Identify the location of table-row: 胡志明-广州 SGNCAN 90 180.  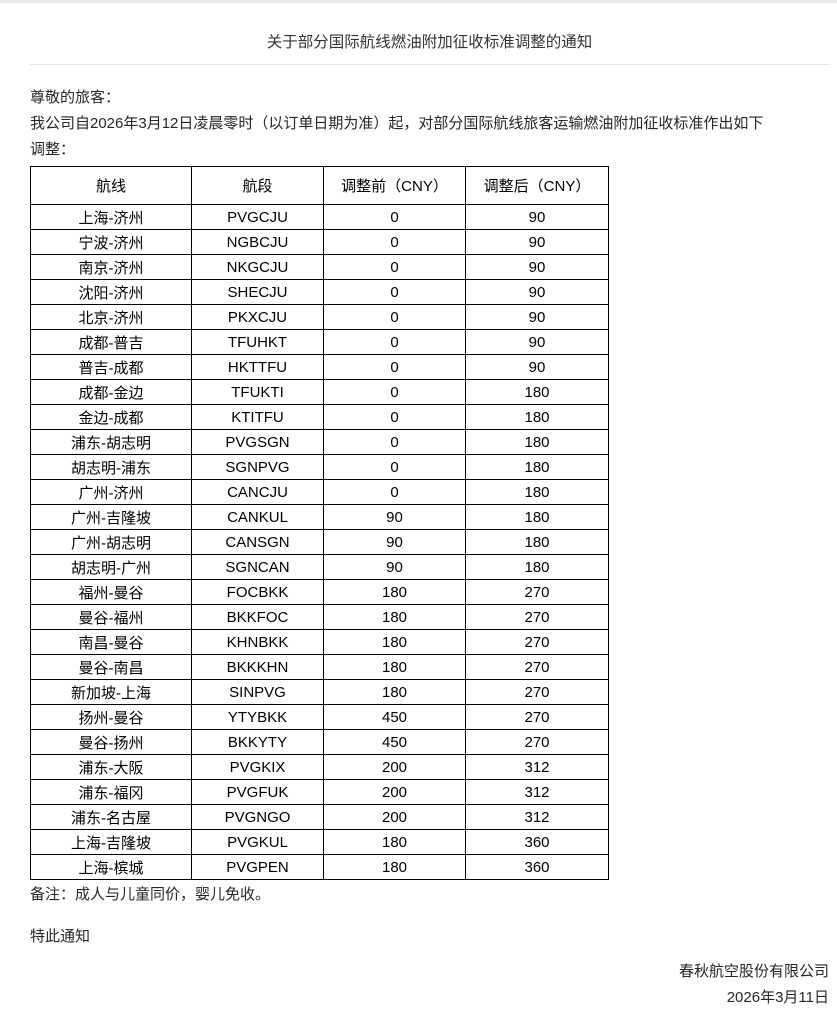
(319, 567).